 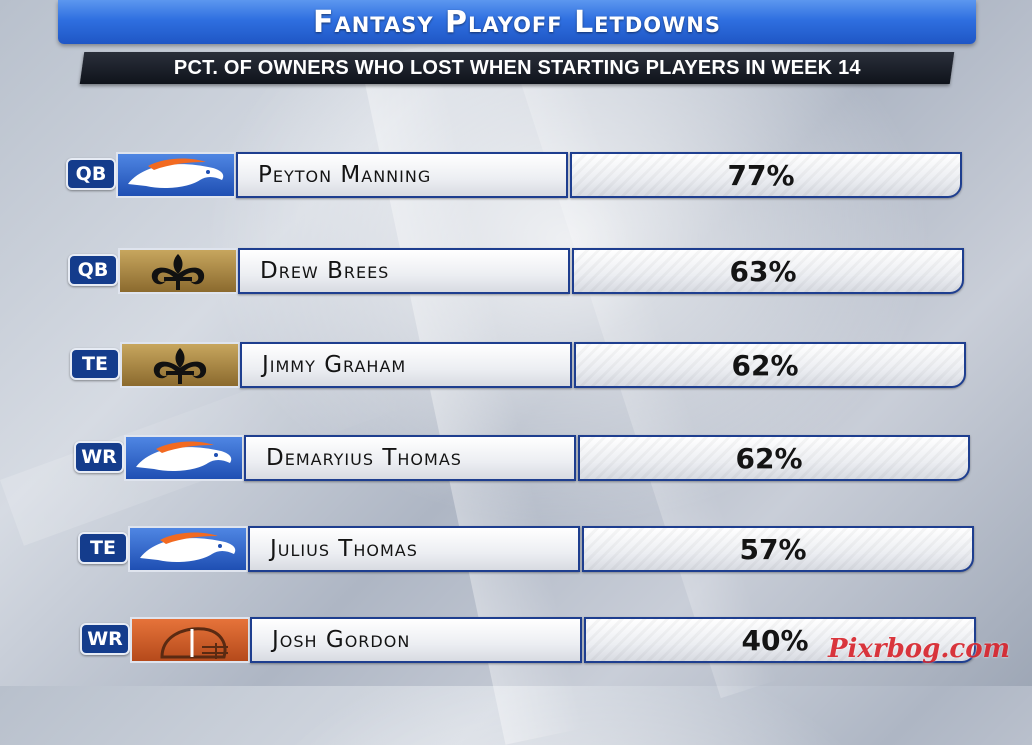 I want to click on percentage-box: 77%, so click(x=766, y=175).